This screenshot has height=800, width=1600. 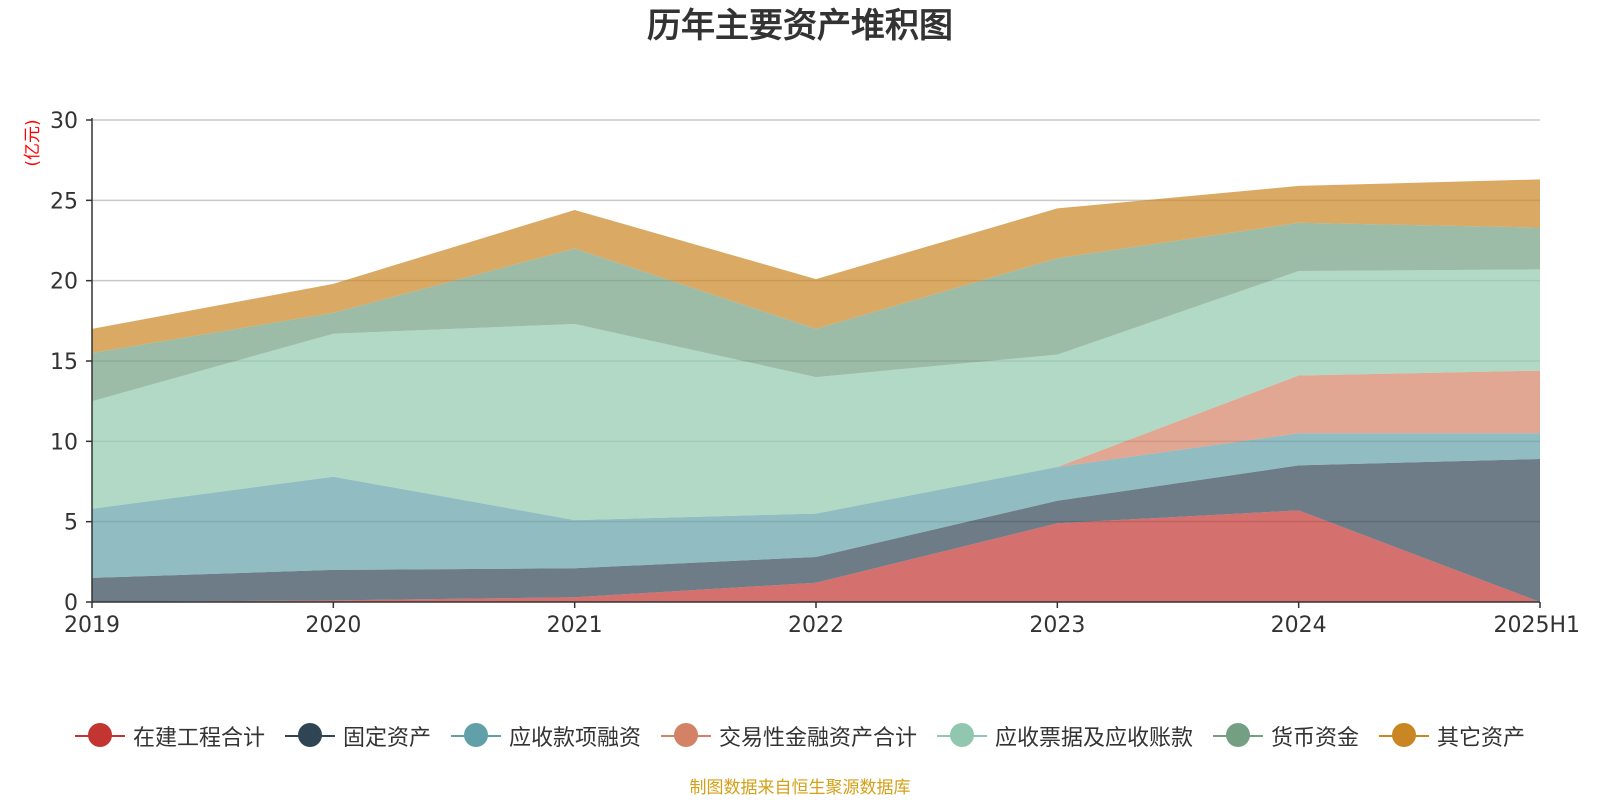 I want to click on y-tick-label: 25, so click(x=64, y=201).